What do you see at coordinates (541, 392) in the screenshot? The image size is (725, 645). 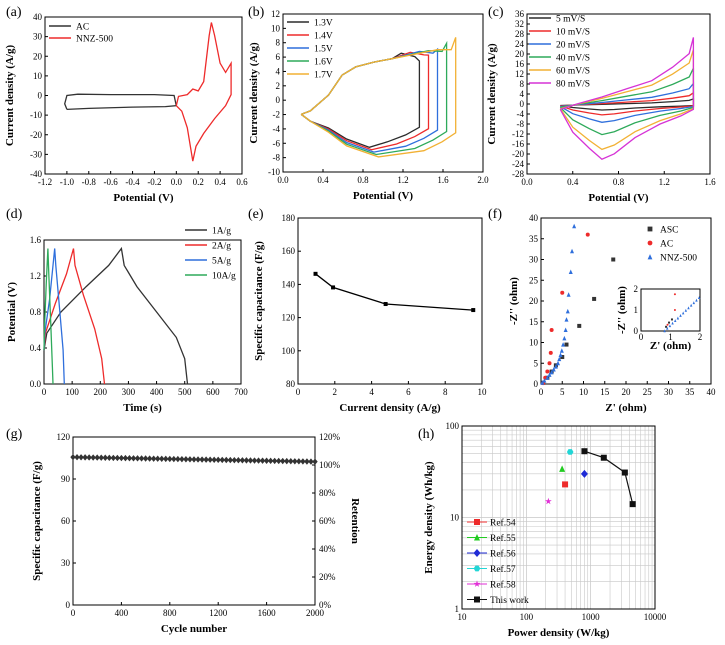 I see `x-tick-label-f: 0` at bounding box center [541, 392].